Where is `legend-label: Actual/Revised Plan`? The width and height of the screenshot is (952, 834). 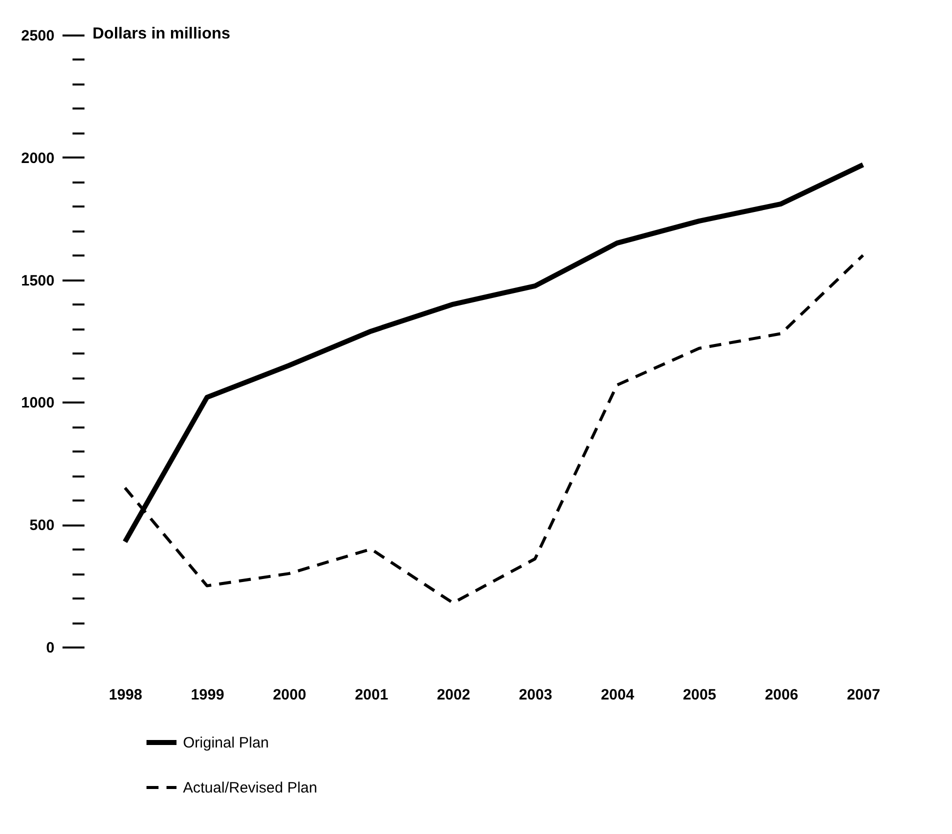
legend-label: Actual/Revised Plan is located at coordinates (250, 788).